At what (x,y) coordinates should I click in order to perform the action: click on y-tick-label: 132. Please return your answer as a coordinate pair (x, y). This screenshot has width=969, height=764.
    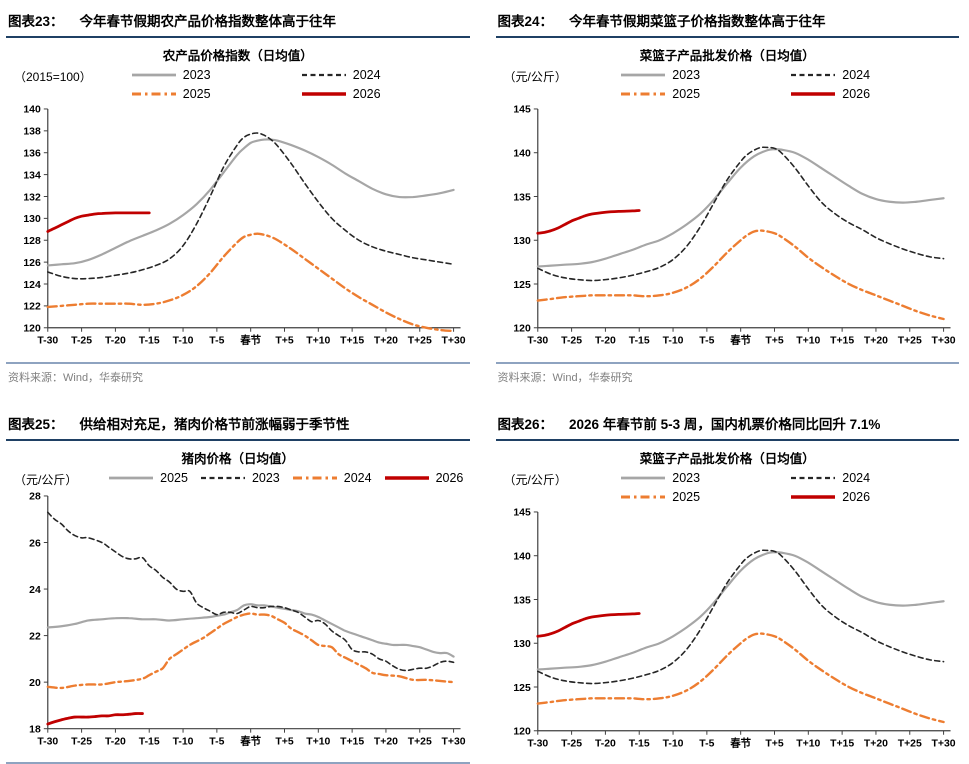
    Looking at the image, I should click on (32, 197).